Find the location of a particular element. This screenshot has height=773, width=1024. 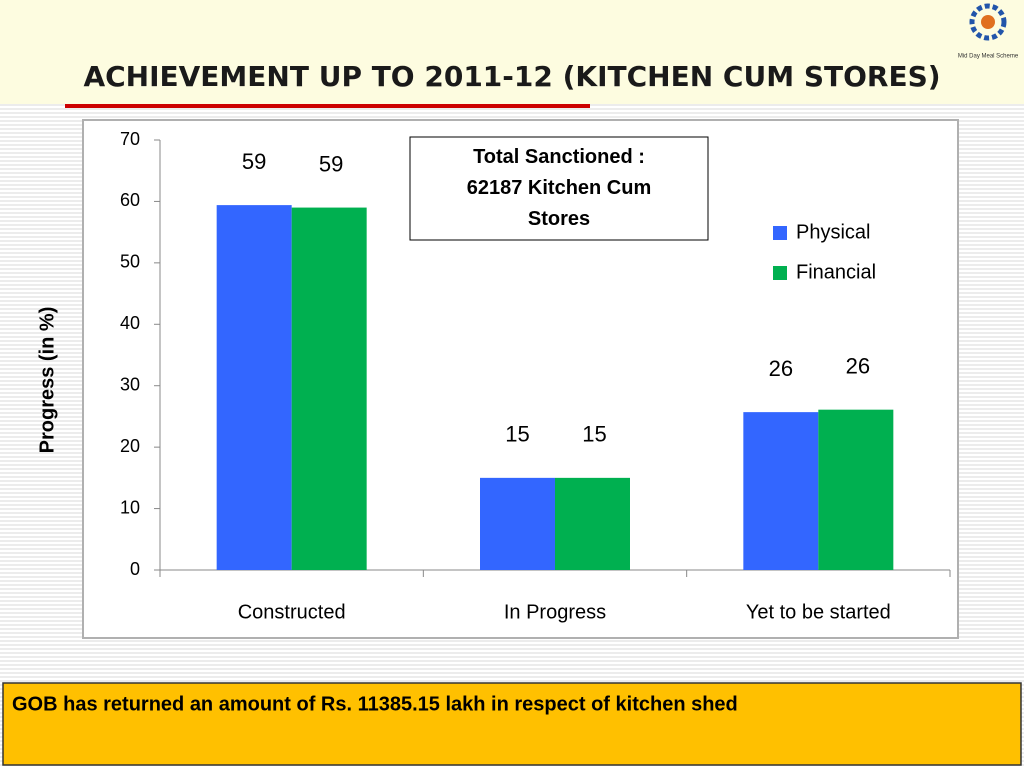

legend-label: Physical is located at coordinates (833, 232).